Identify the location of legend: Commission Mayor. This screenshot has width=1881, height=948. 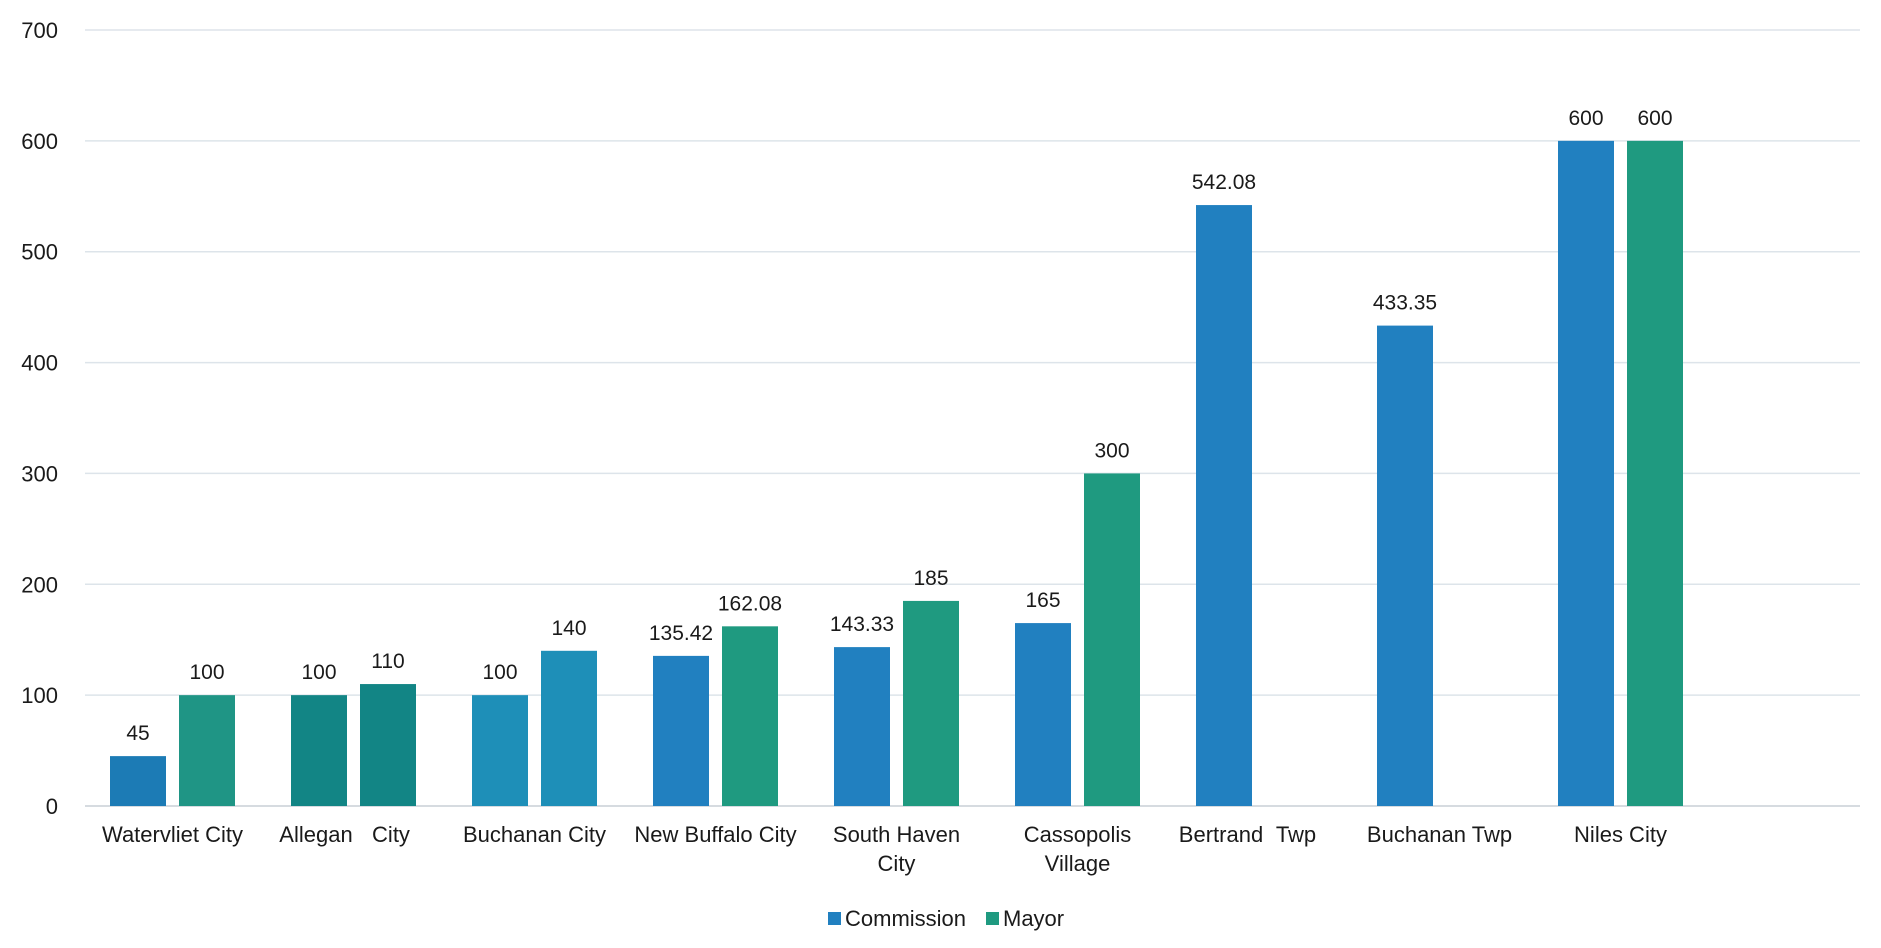
(946, 918).